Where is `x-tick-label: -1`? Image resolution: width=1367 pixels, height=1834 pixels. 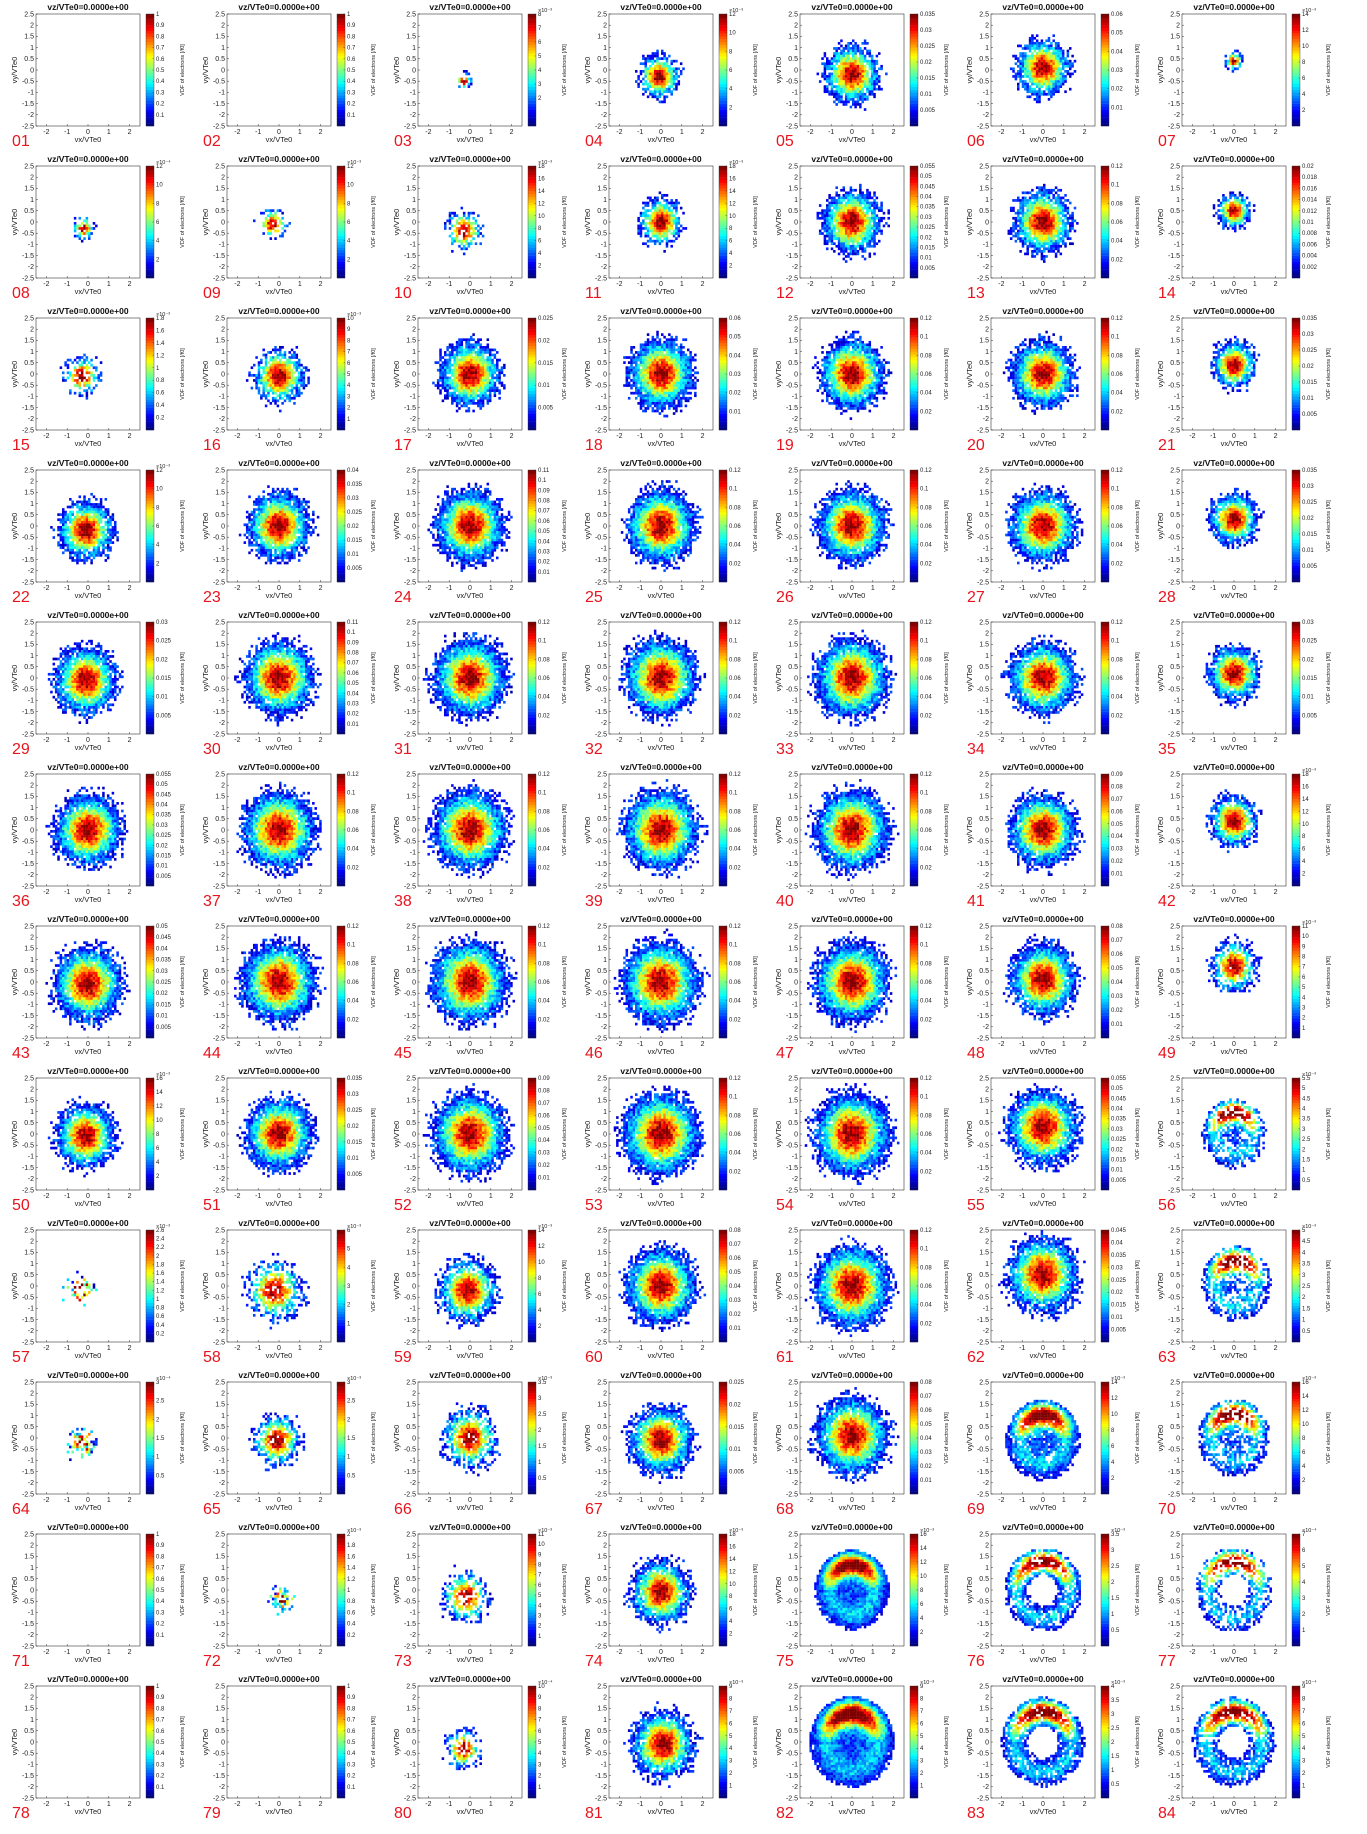
x-tick-label: -1 is located at coordinates (1213, 132).